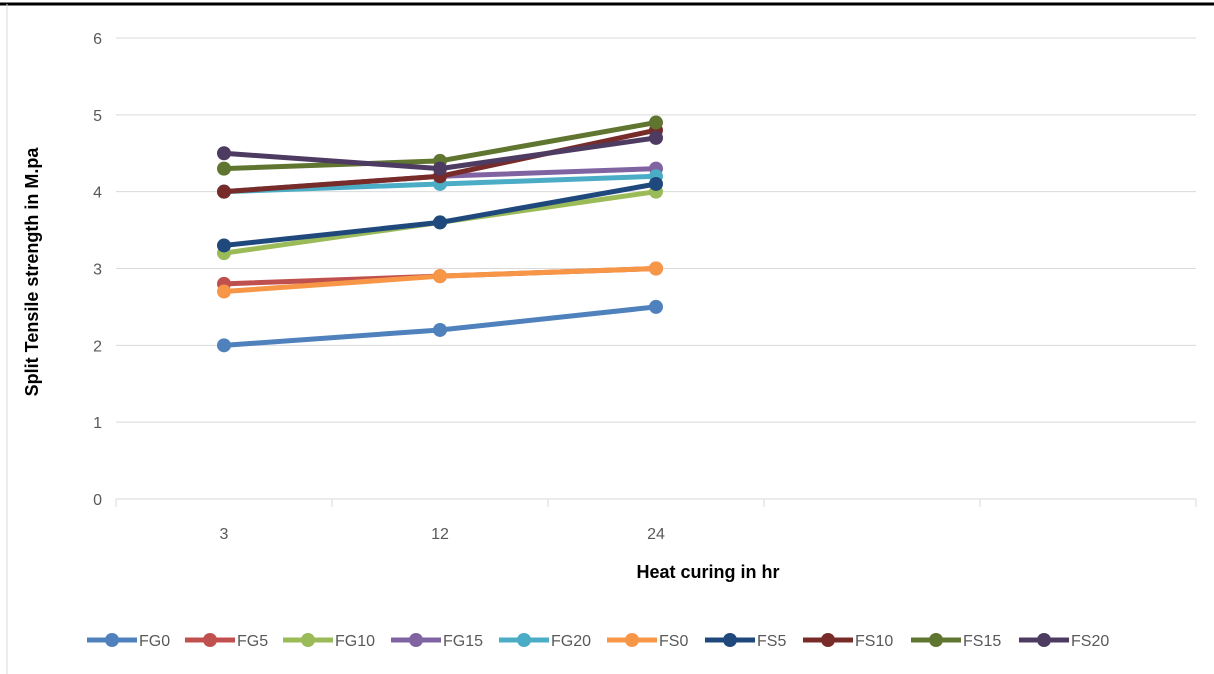 The width and height of the screenshot is (1214, 674). Describe the element at coordinates (647, 641) in the screenshot. I see `legend-item-fs0: FS0` at that location.